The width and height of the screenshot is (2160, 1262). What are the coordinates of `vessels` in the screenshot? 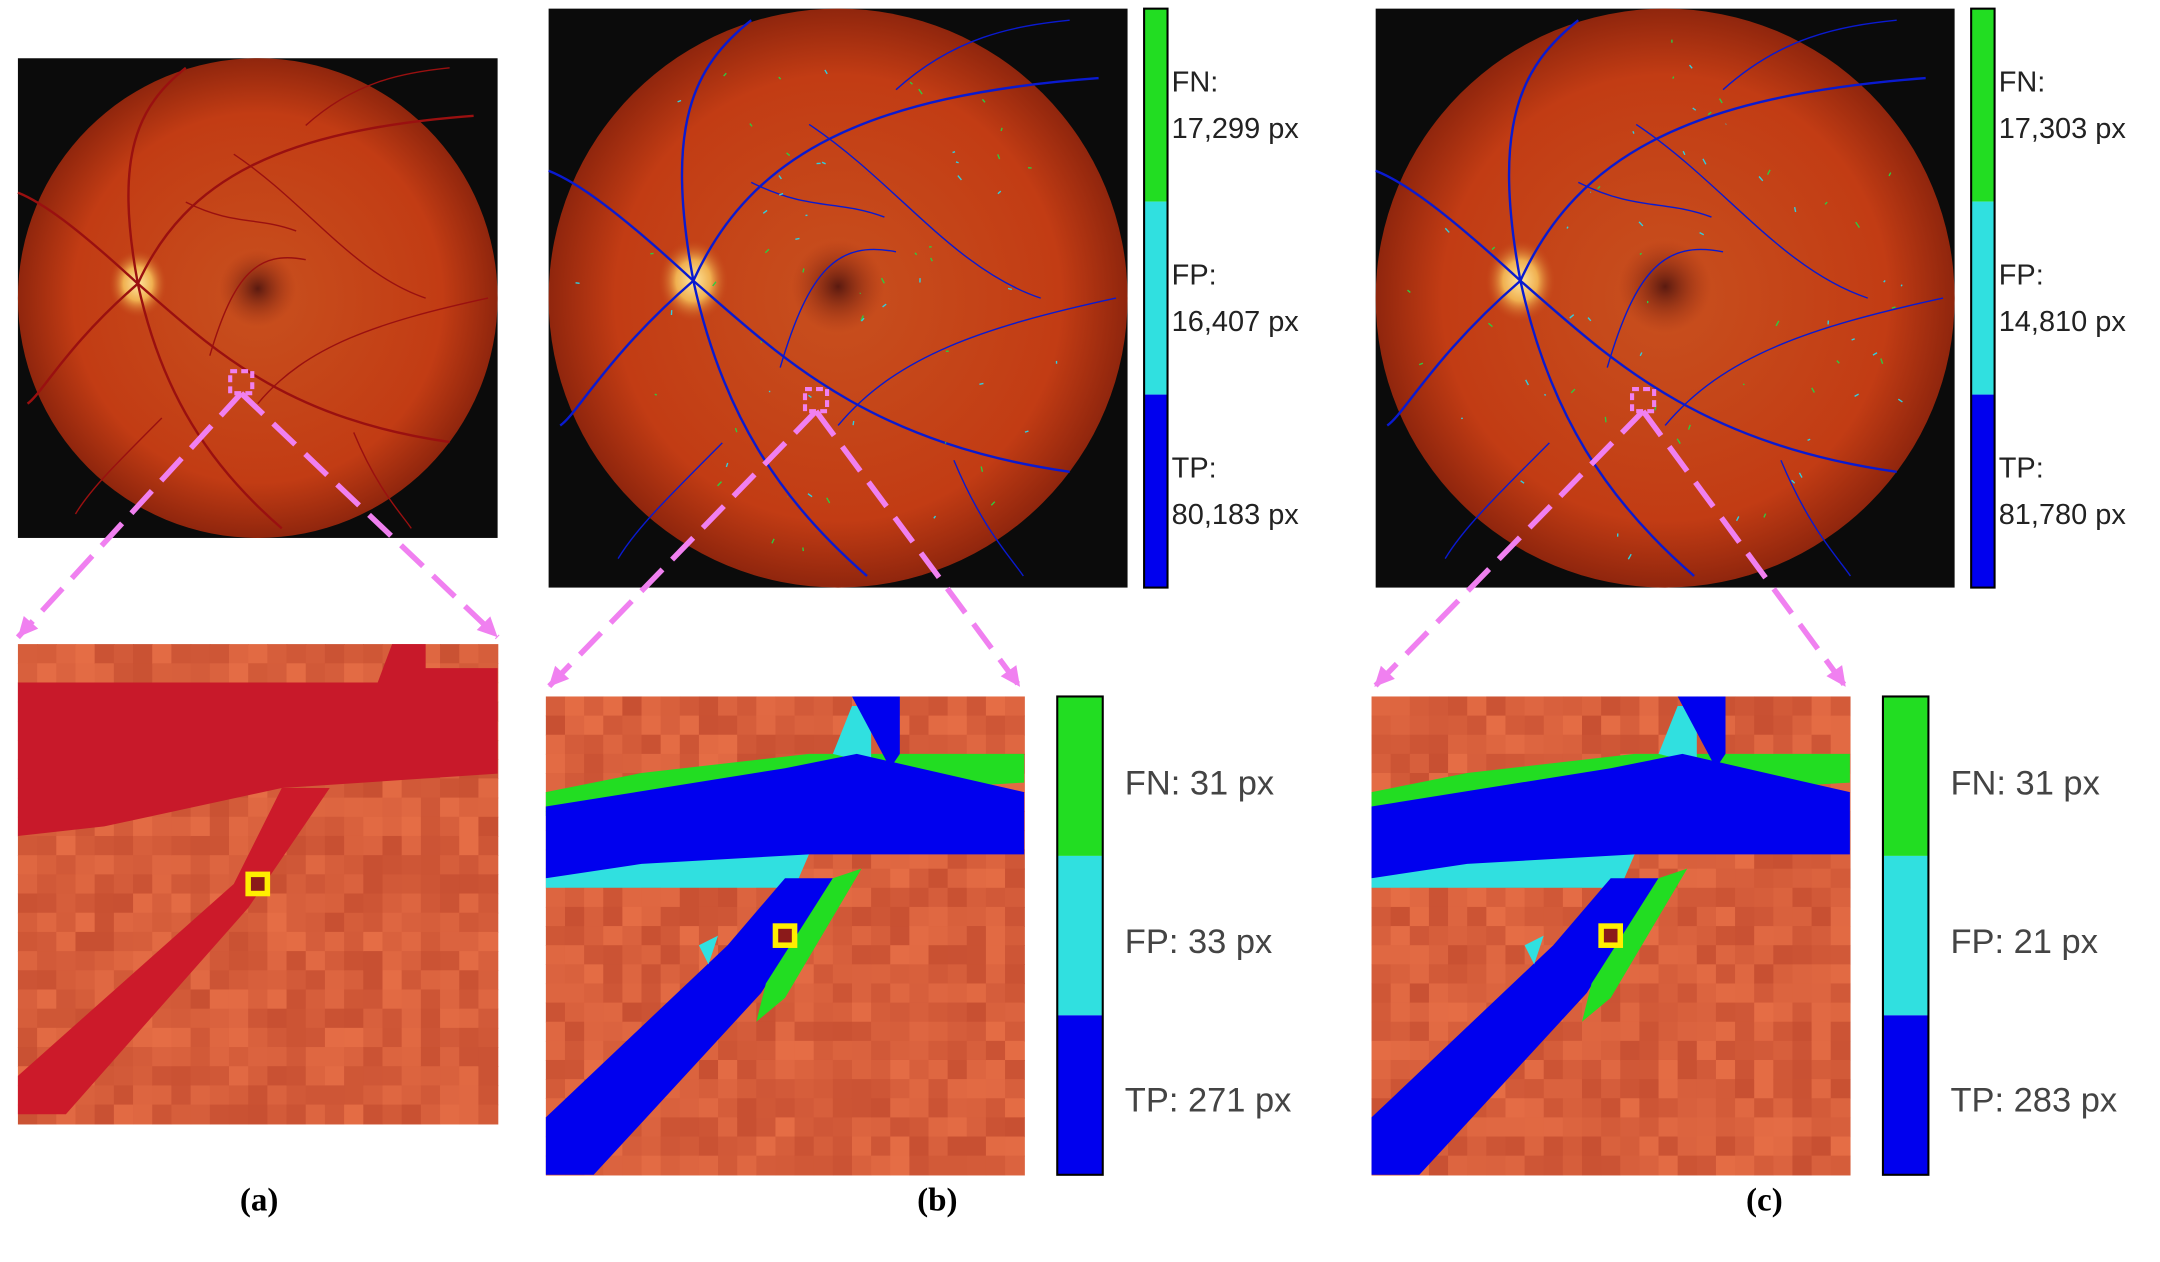 It's located at (1659, 298).